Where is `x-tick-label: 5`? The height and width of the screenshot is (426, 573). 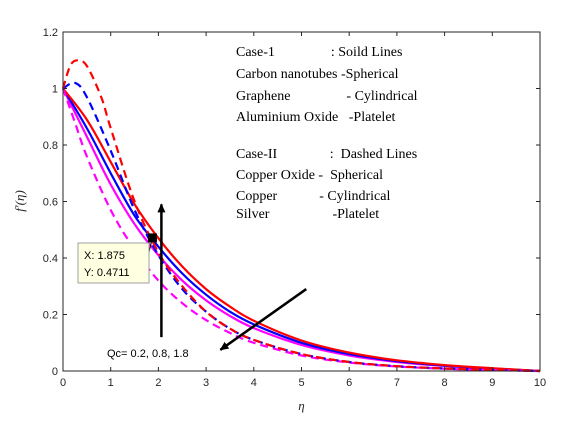 x-tick-label: 5 is located at coordinates (301, 383).